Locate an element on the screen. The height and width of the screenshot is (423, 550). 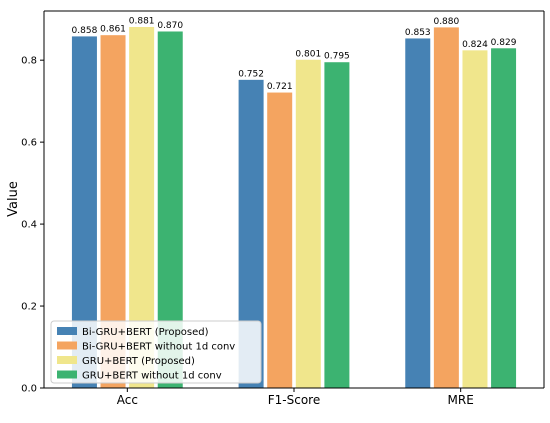
data-label: 0.721 is located at coordinates (280, 87).